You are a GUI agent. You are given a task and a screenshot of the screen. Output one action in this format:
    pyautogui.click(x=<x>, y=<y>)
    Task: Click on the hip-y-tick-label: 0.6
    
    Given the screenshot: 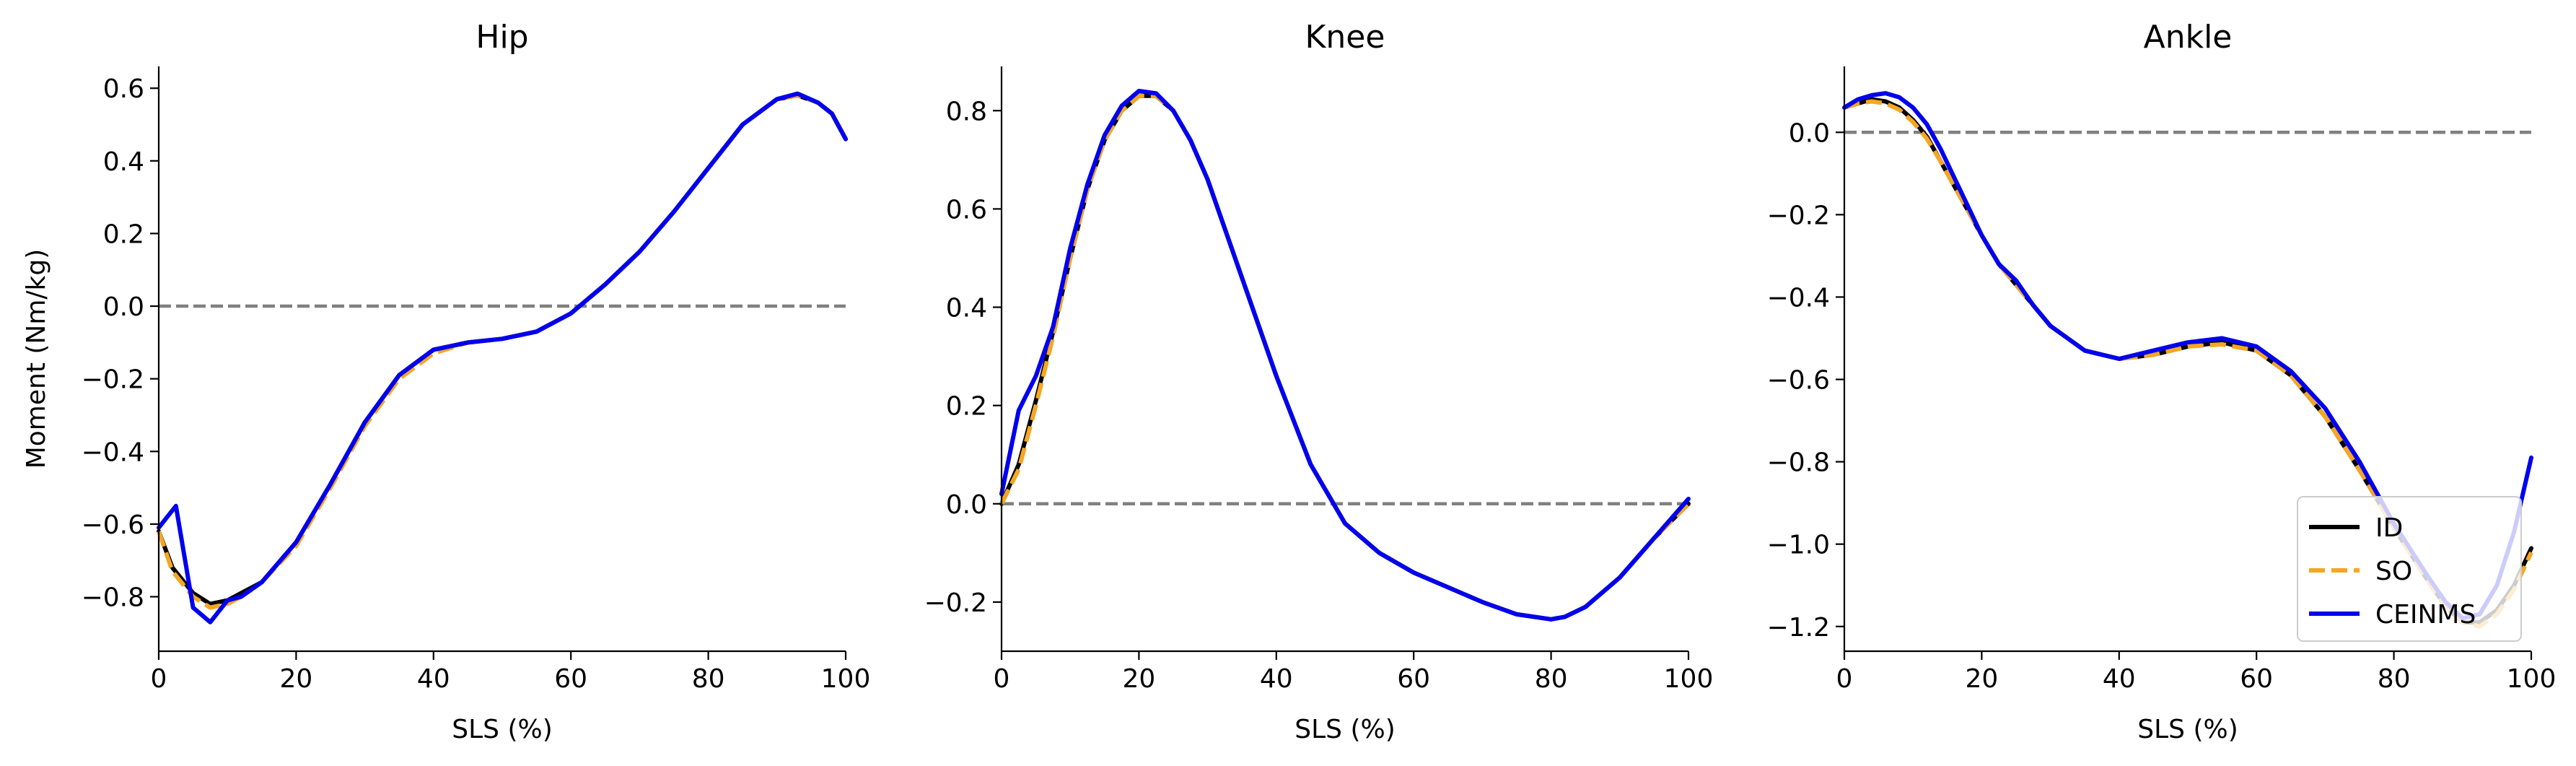 What is the action you would take?
    pyautogui.click(x=124, y=89)
    